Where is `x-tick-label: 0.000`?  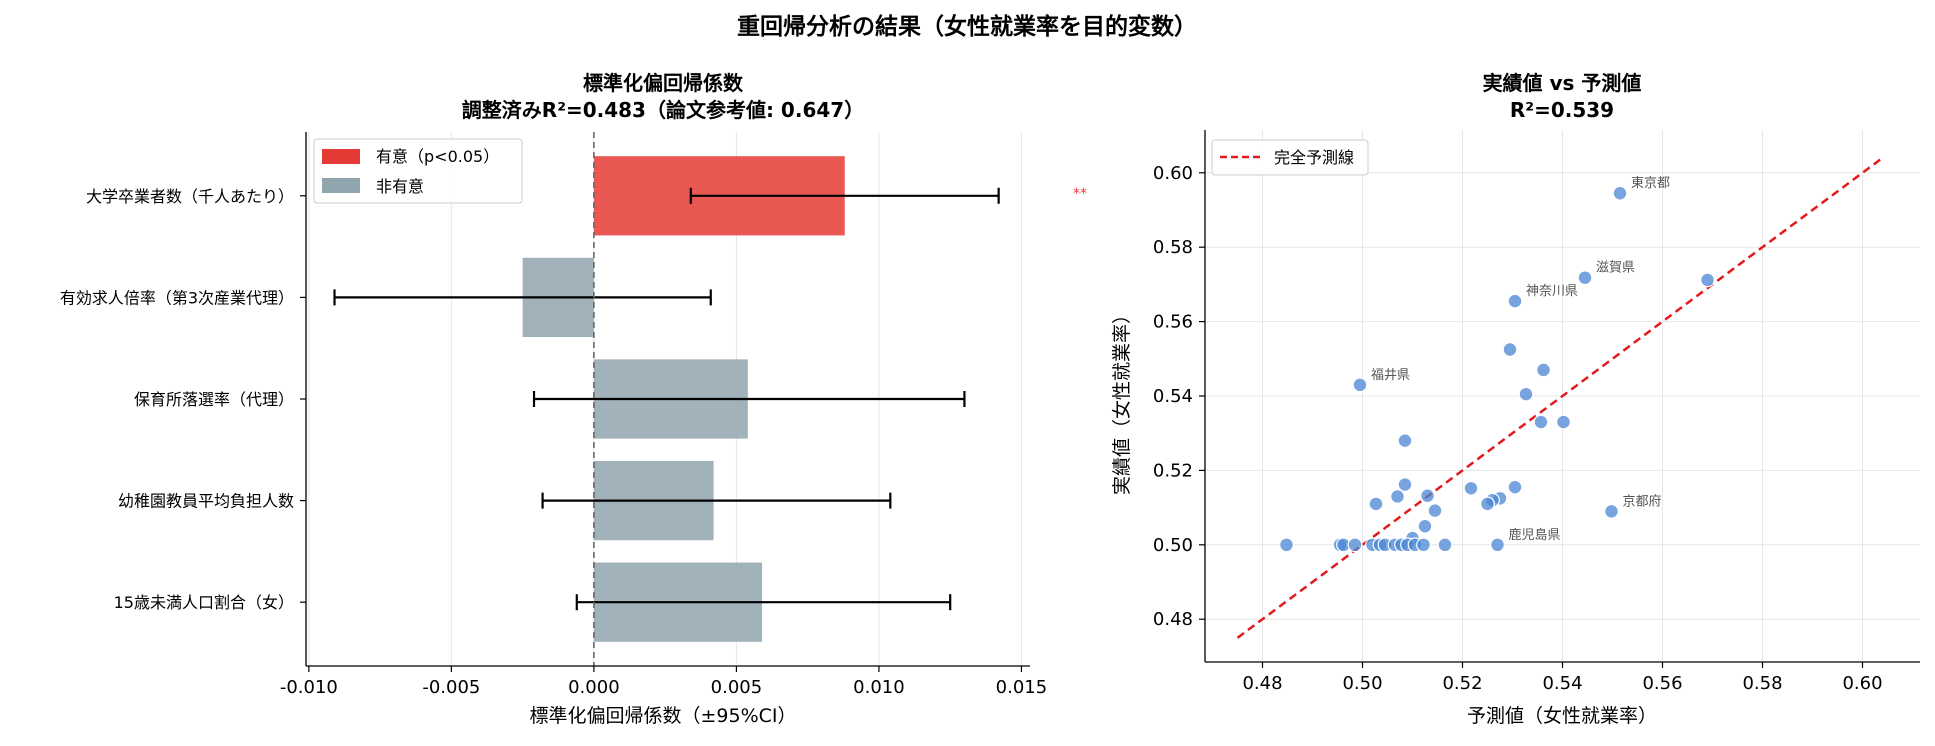 x-tick-label: 0.000 is located at coordinates (594, 687).